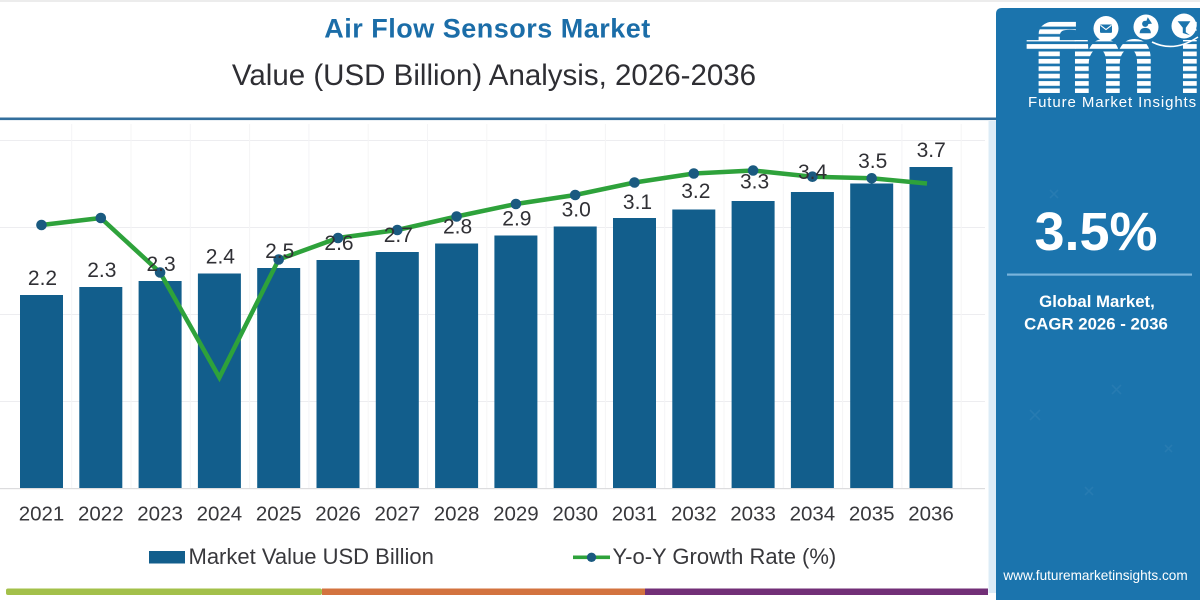  I want to click on svg-text: Air Flow Sensors Market, so click(487, 29).